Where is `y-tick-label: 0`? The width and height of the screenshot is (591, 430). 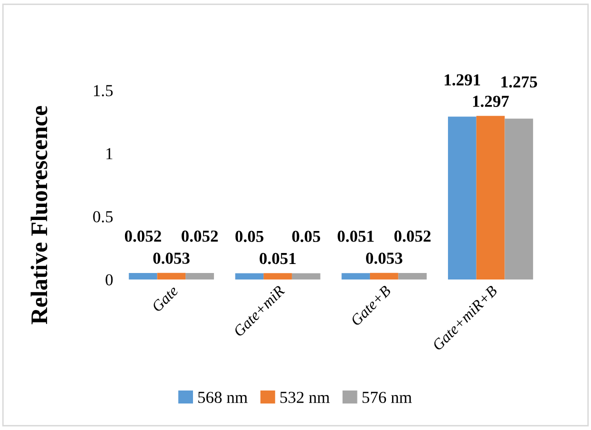 y-tick-label: 0 is located at coordinates (109, 280).